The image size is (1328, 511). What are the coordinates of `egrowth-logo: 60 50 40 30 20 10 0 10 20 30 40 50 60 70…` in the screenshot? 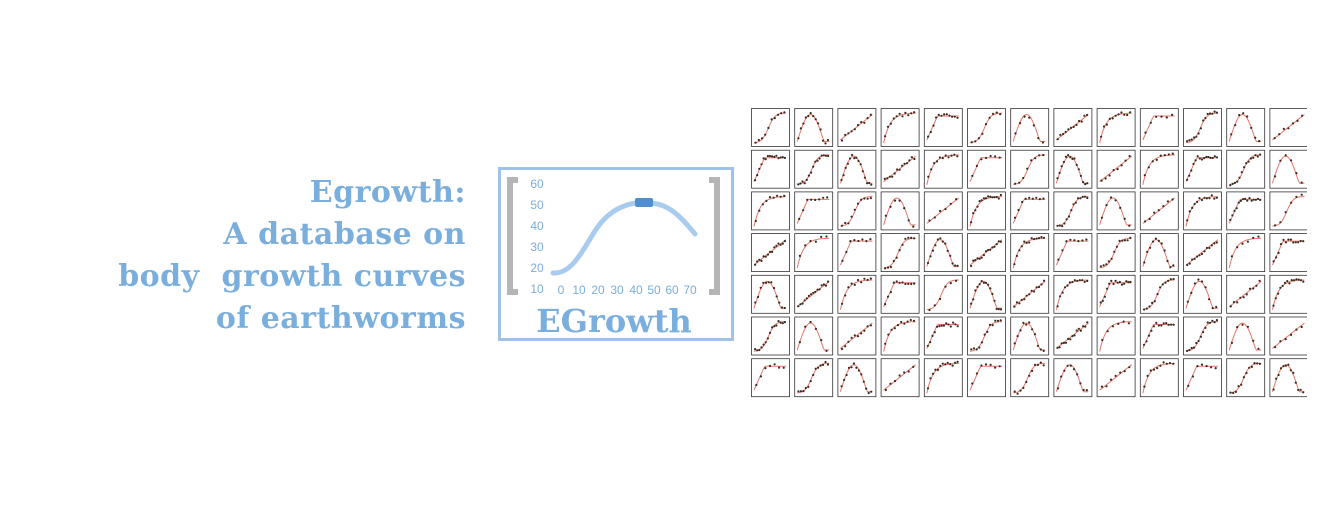 It's located at (616, 254).